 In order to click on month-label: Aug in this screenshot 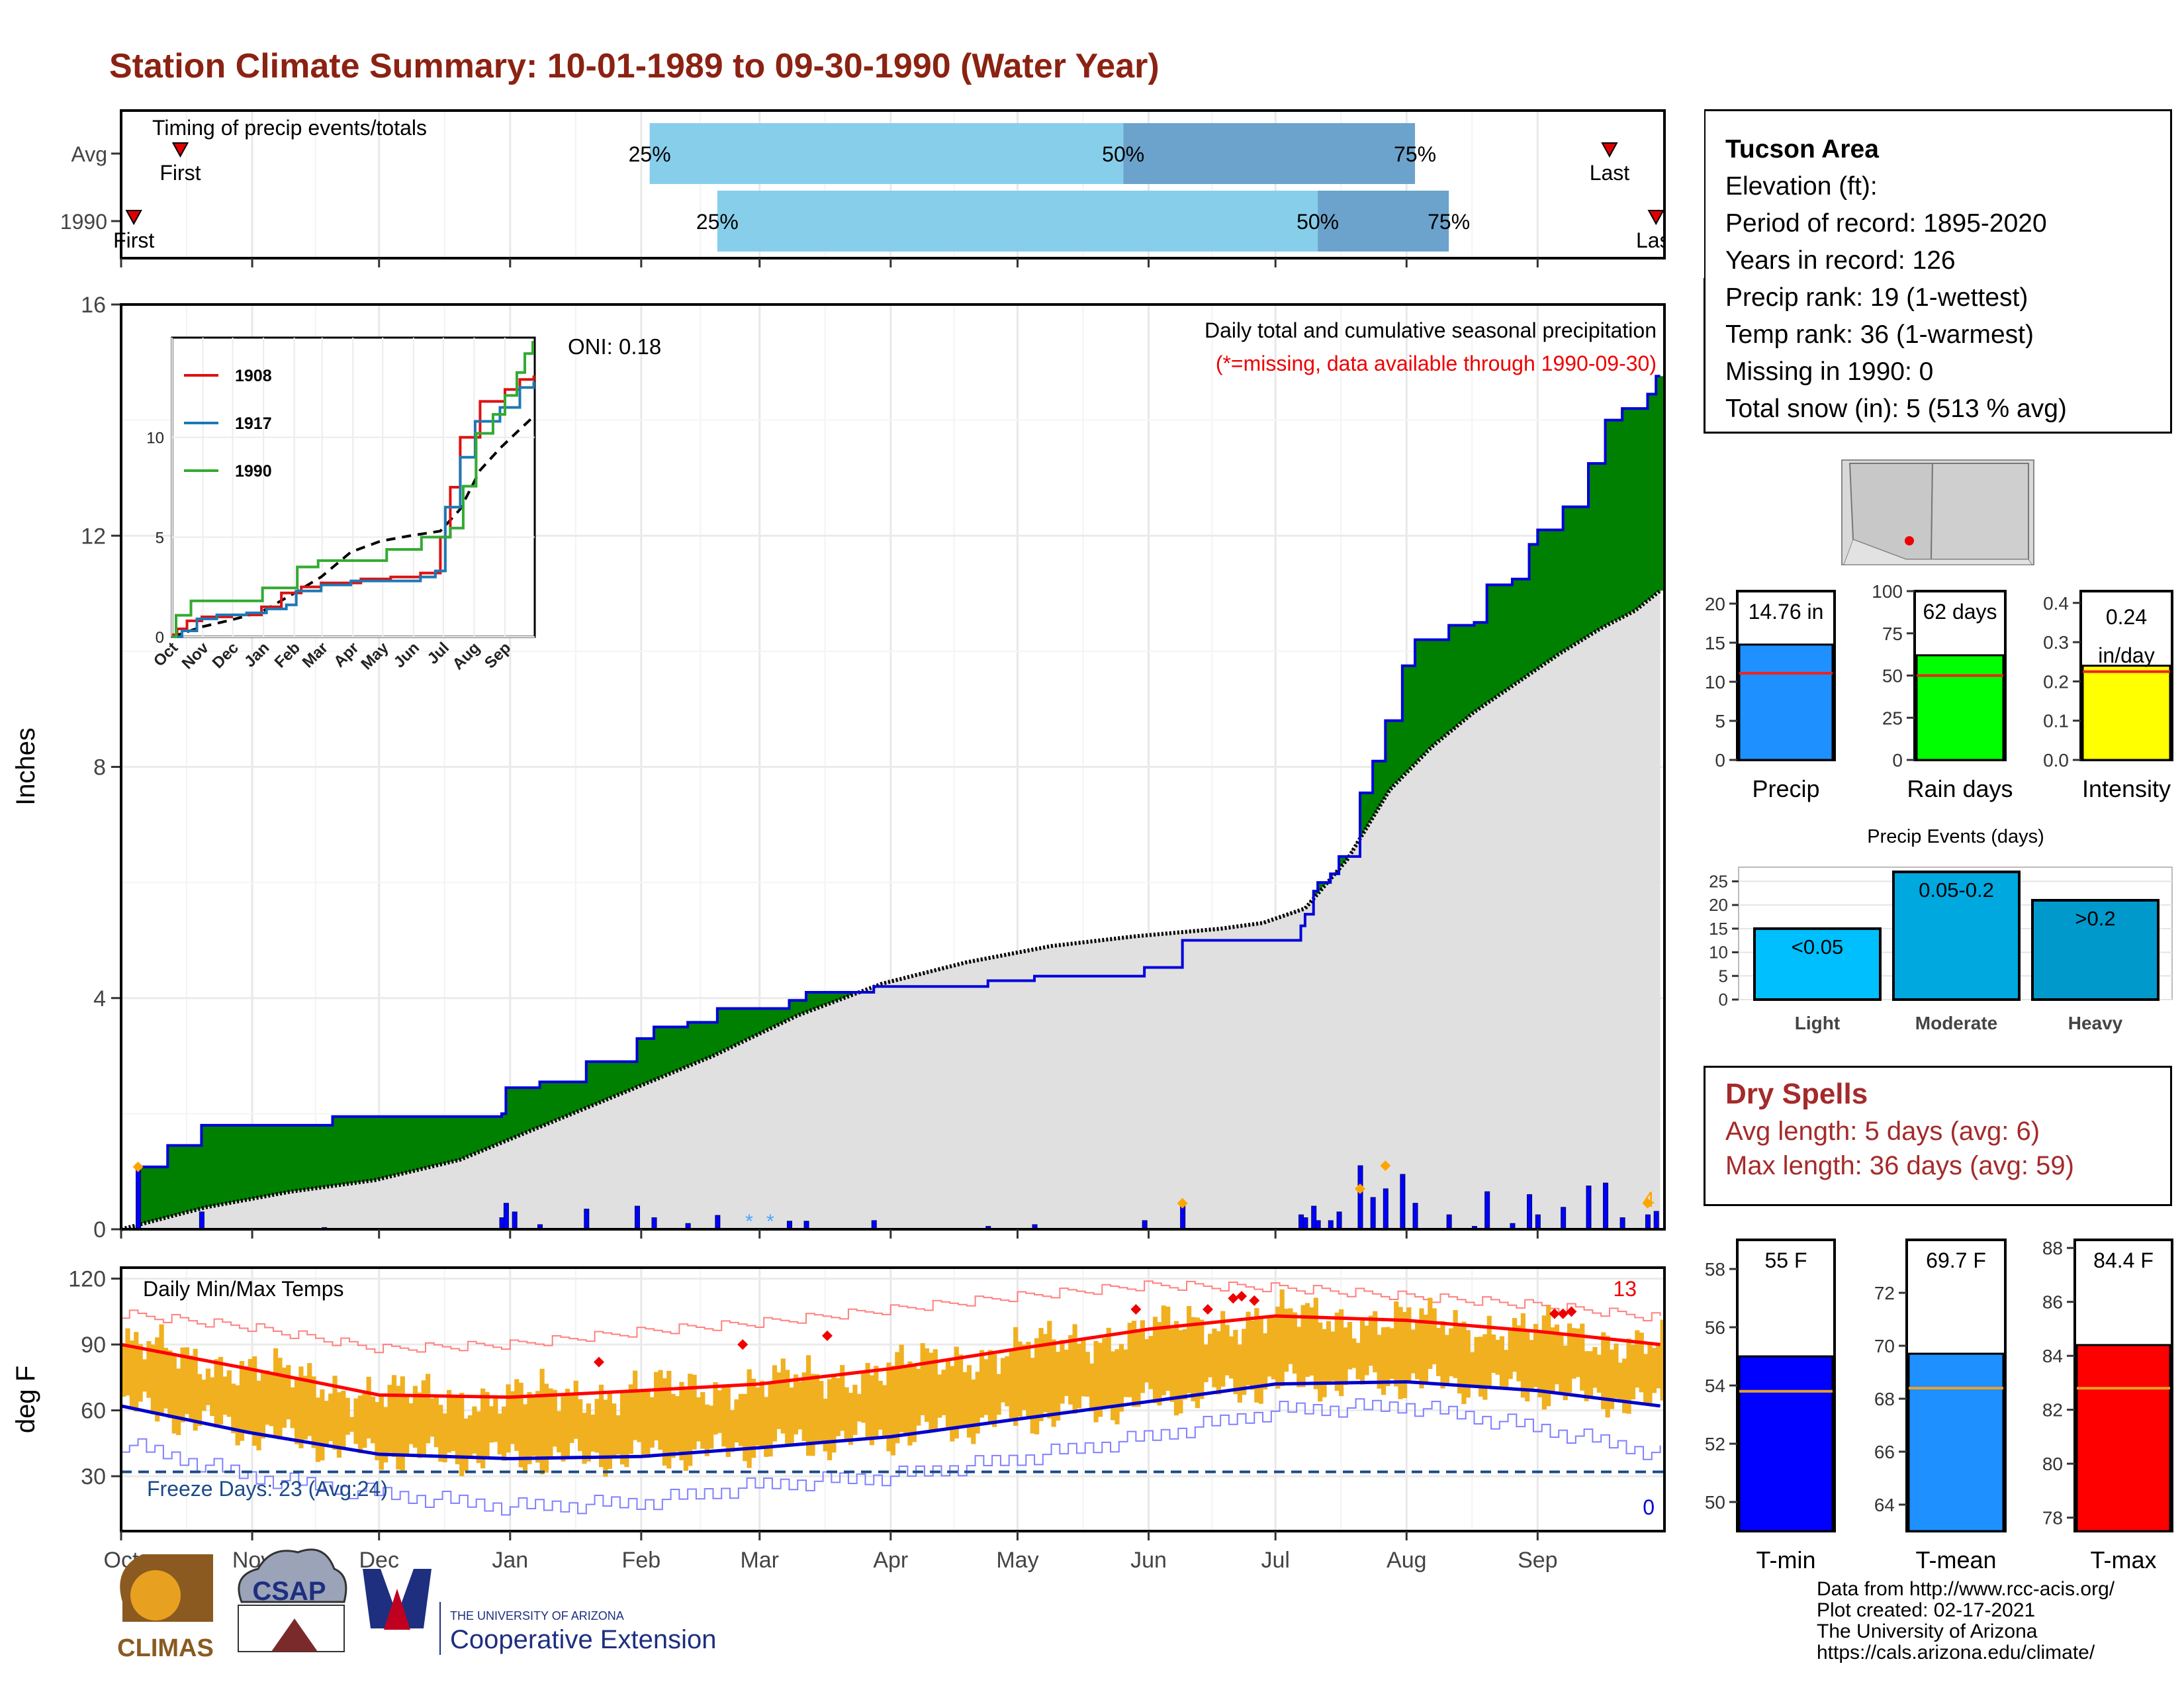, I will do `click(1407, 1560)`.